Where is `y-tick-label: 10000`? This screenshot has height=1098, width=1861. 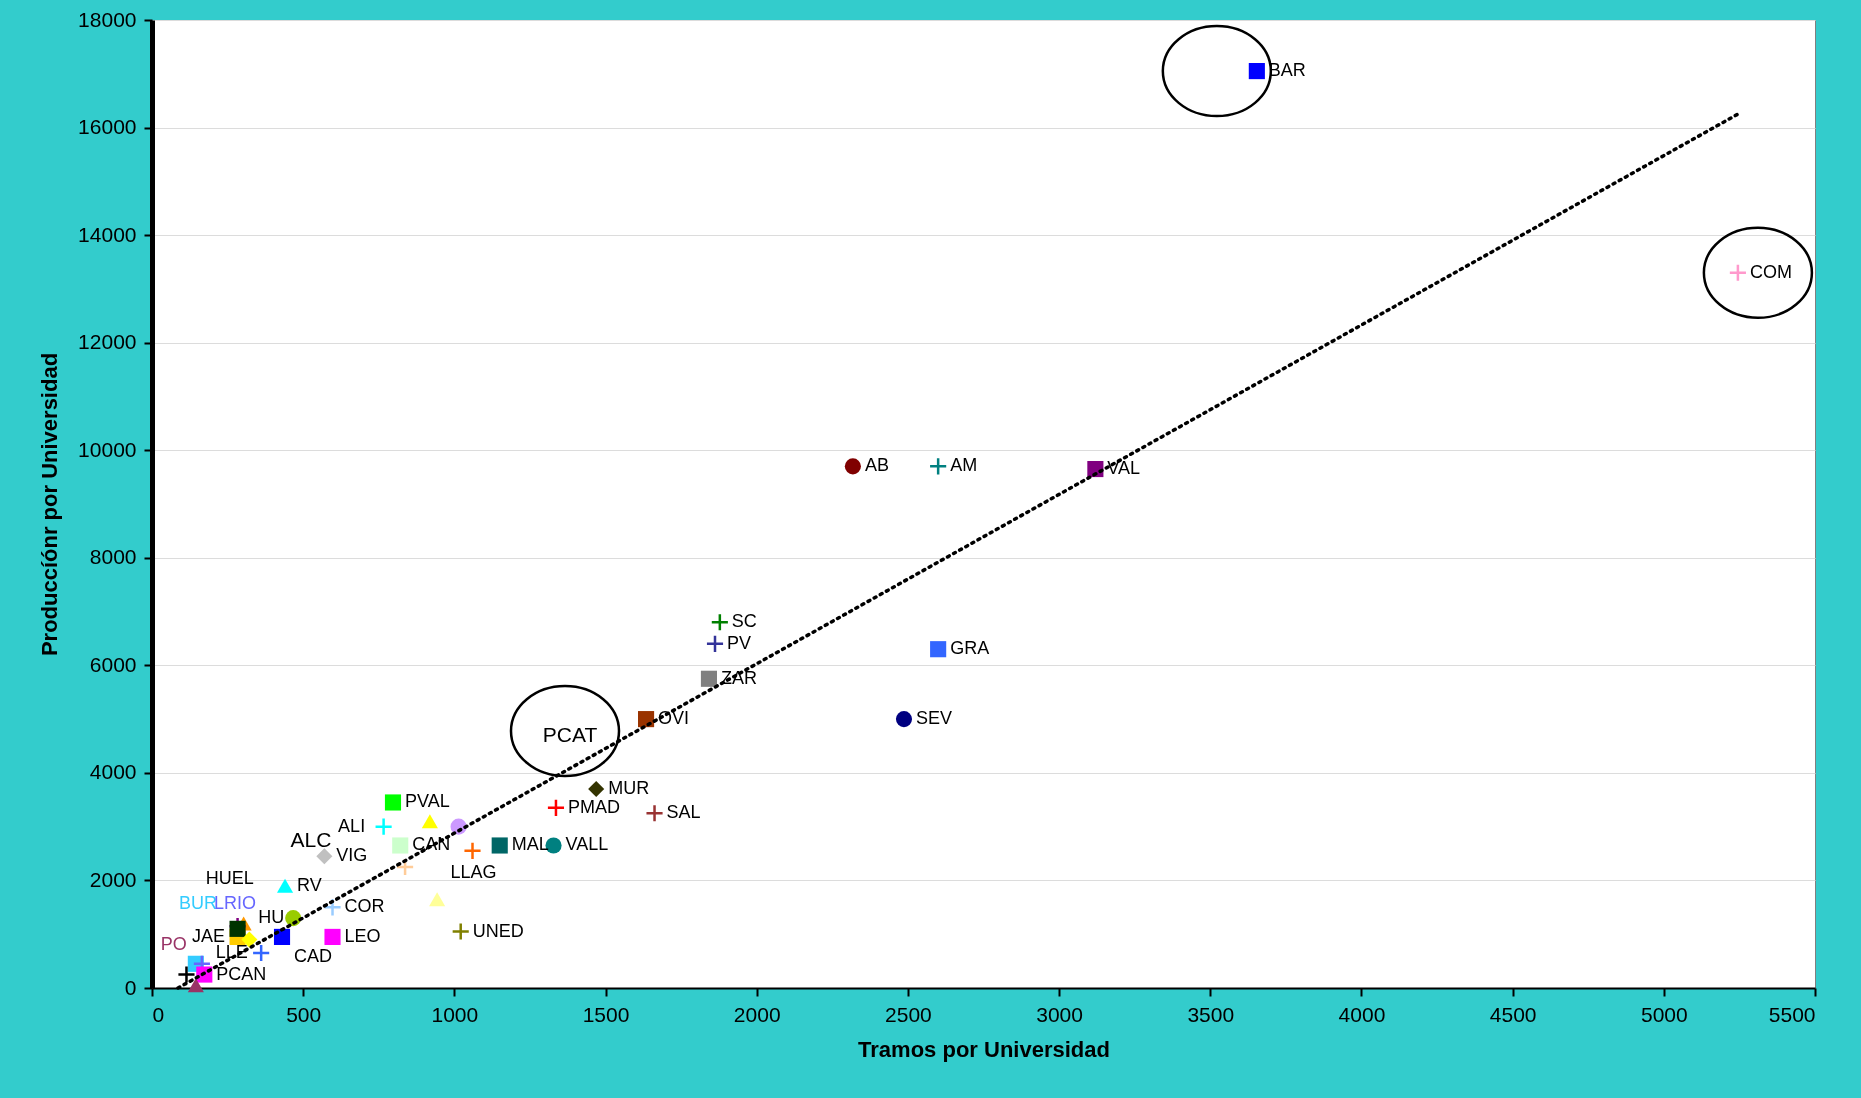
y-tick-label: 10000 is located at coordinates (107, 449).